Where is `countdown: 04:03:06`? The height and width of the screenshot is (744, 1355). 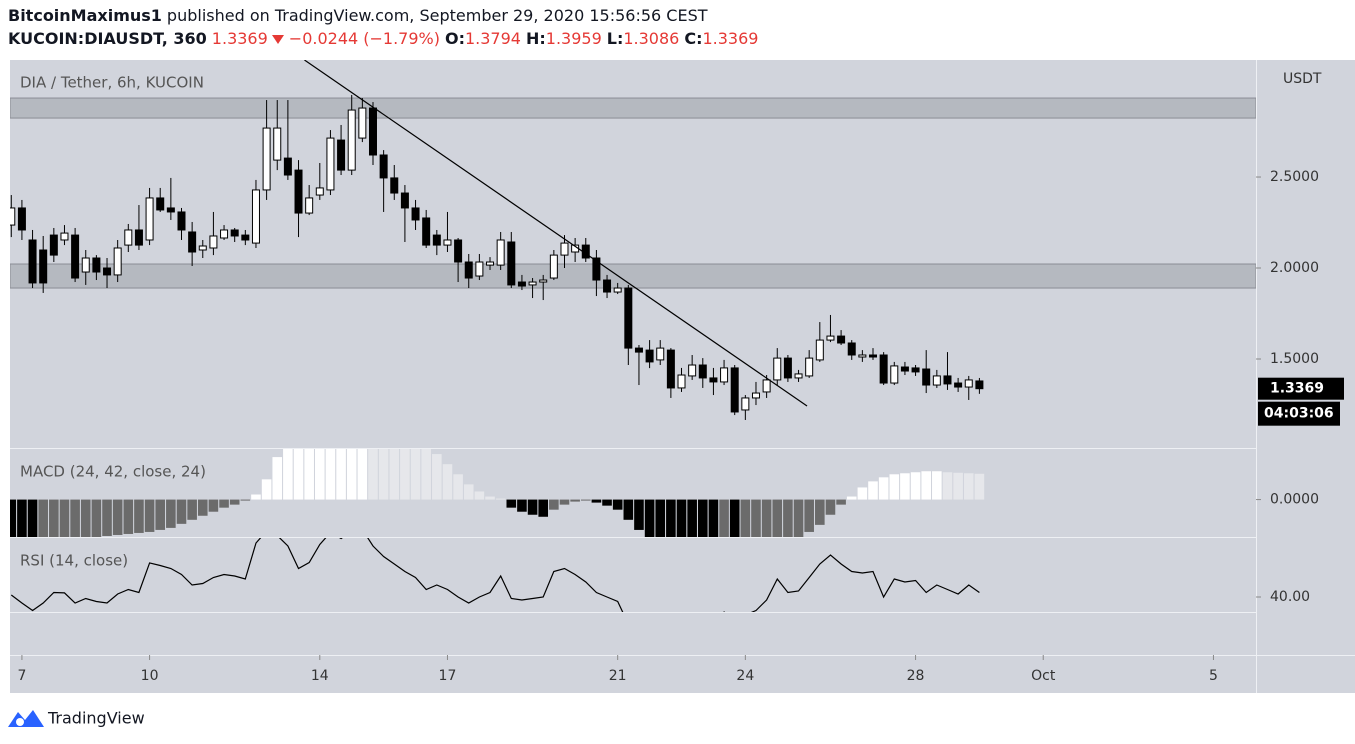 countdown: 04:03:06 is located at coordinates (1299, 414).